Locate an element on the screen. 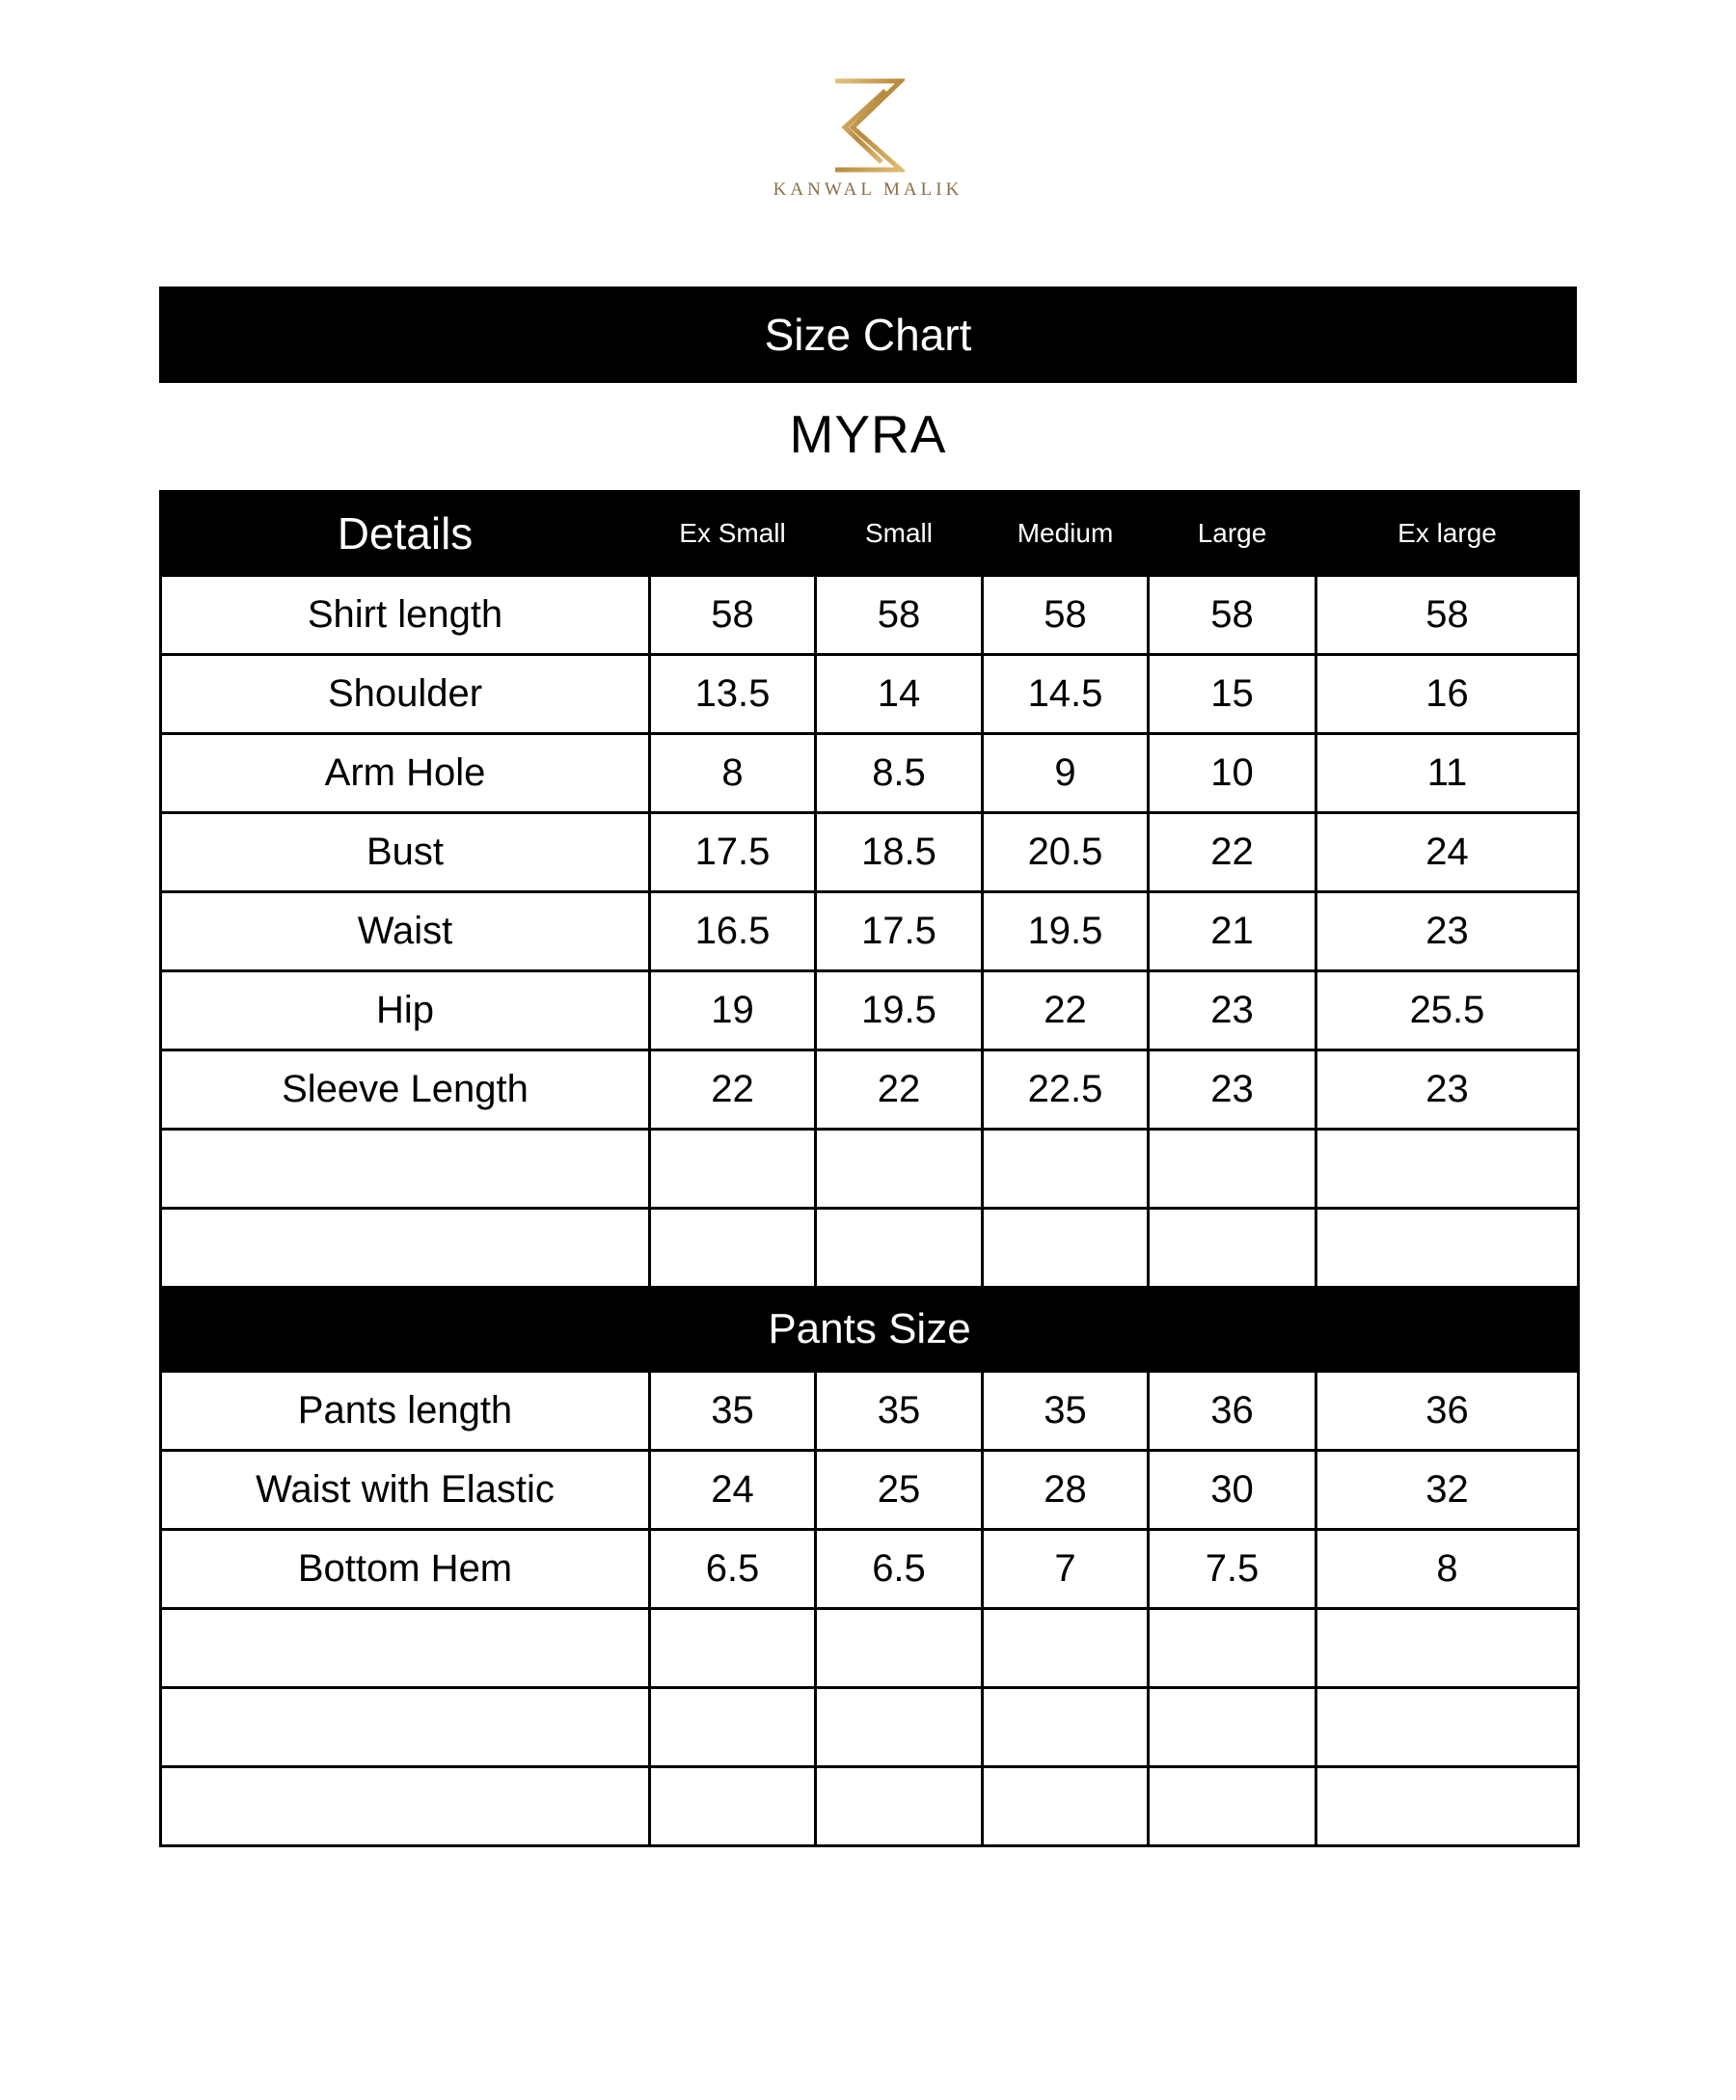 This screenshot has width=1736, height=2100. measurement-label: Bust is located at coordinates (405, 852).